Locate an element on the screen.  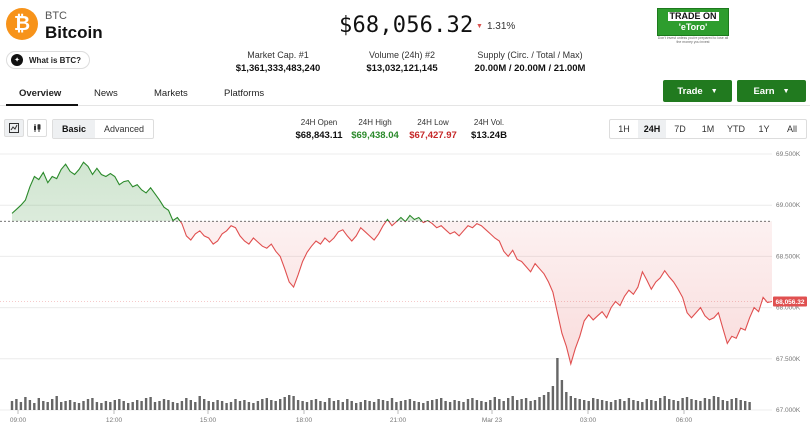
stat-value: 20.00M / 20.00M / 21.00M is located at coordinates (530, 68).